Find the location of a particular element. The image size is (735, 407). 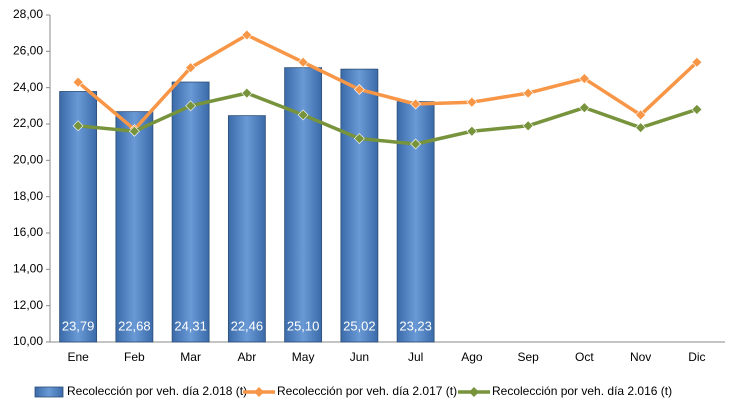

legend-label: Recolección por veh. día 2.016 (t) is located at coordinates (582, 391).